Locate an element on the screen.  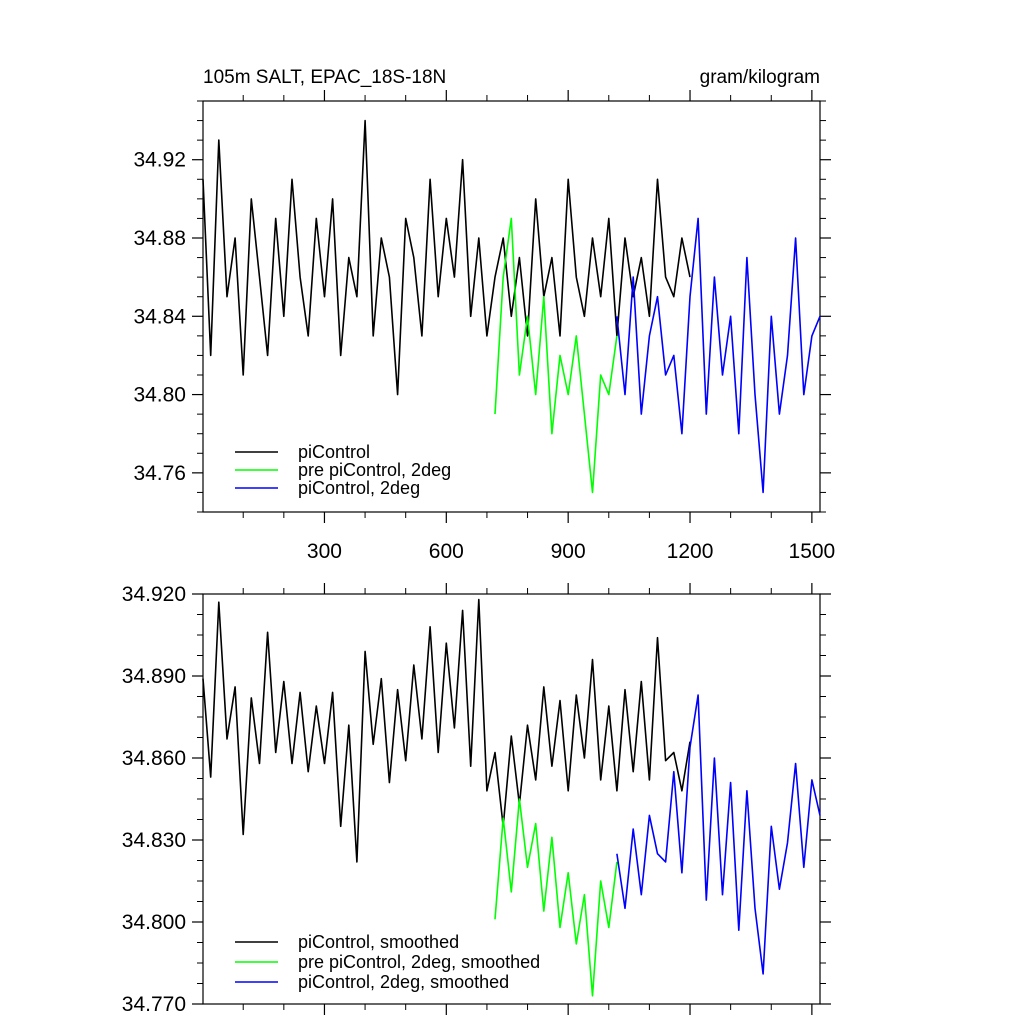
bottom-ytick-label: 34.890 is located at coordinates (154, 676).